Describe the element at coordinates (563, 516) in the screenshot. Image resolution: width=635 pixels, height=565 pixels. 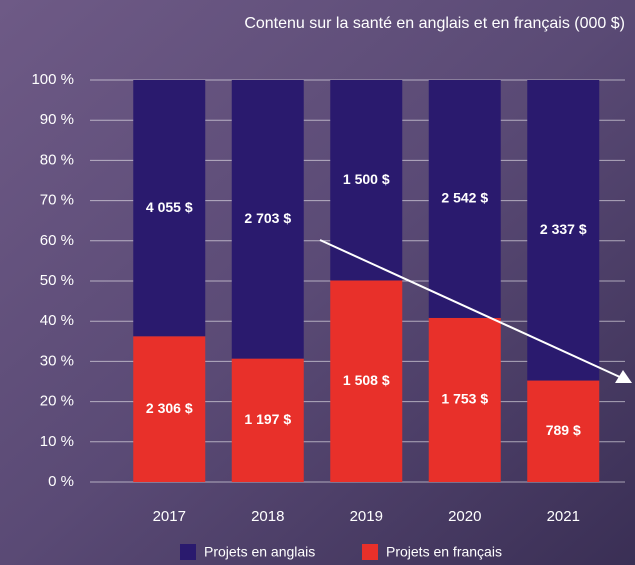
I see `x-tick-label: 2021` at that location.